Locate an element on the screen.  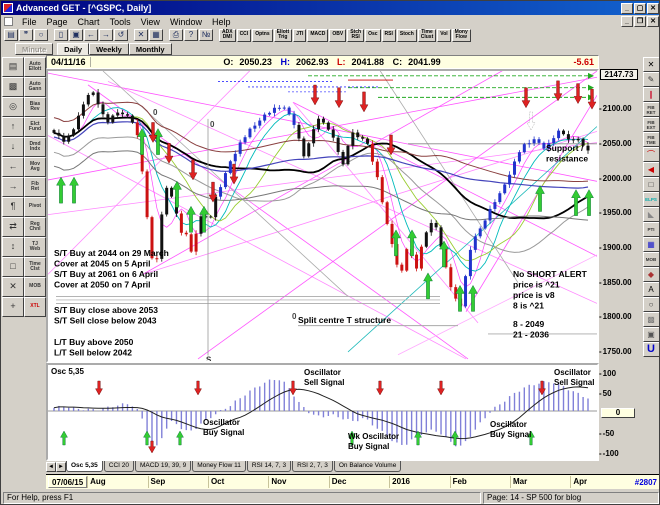
close-chart-button: ✕ is located at coordinates (650, 64).